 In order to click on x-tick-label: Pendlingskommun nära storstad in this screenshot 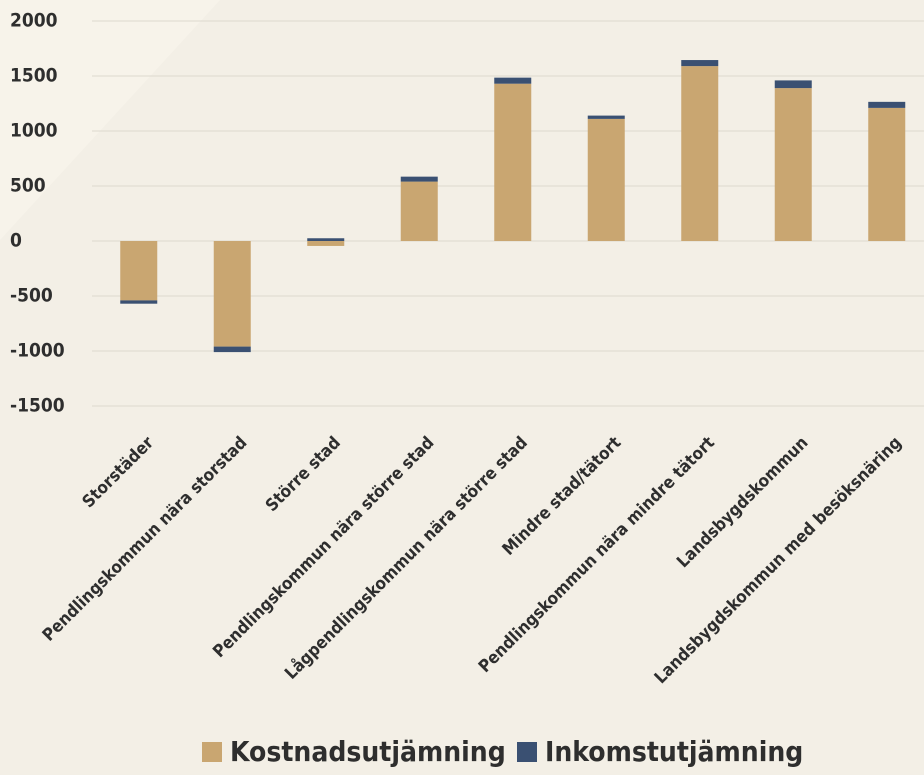, I will do `click(145, 539)`.